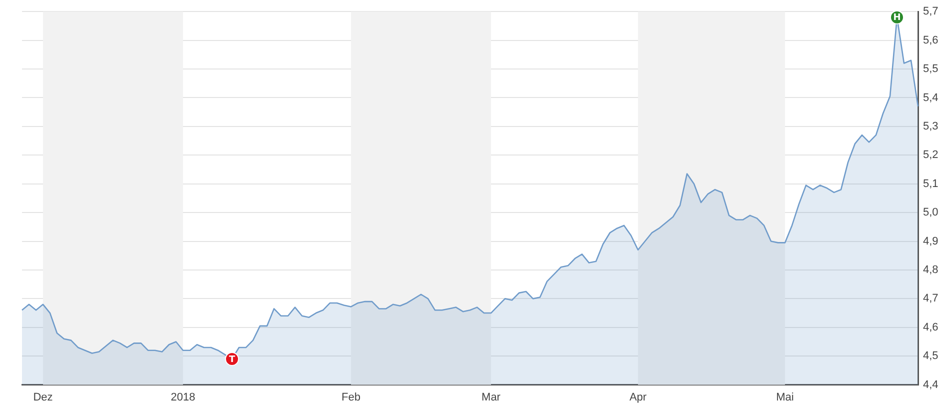 This screenshot has height=412, width=950. Describe the element at coordinates (930, 69) in the screenshot. I see `y-tick-label: 5,5` at that location.